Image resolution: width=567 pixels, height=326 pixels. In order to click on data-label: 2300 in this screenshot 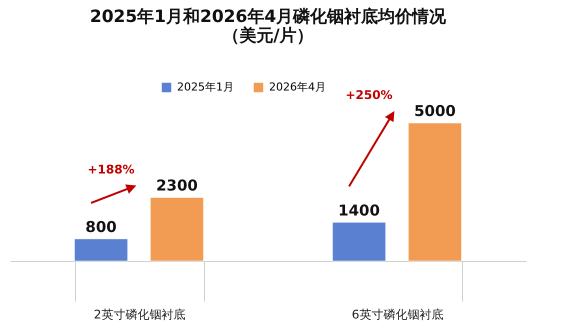, I will do `click(177, 185)`.